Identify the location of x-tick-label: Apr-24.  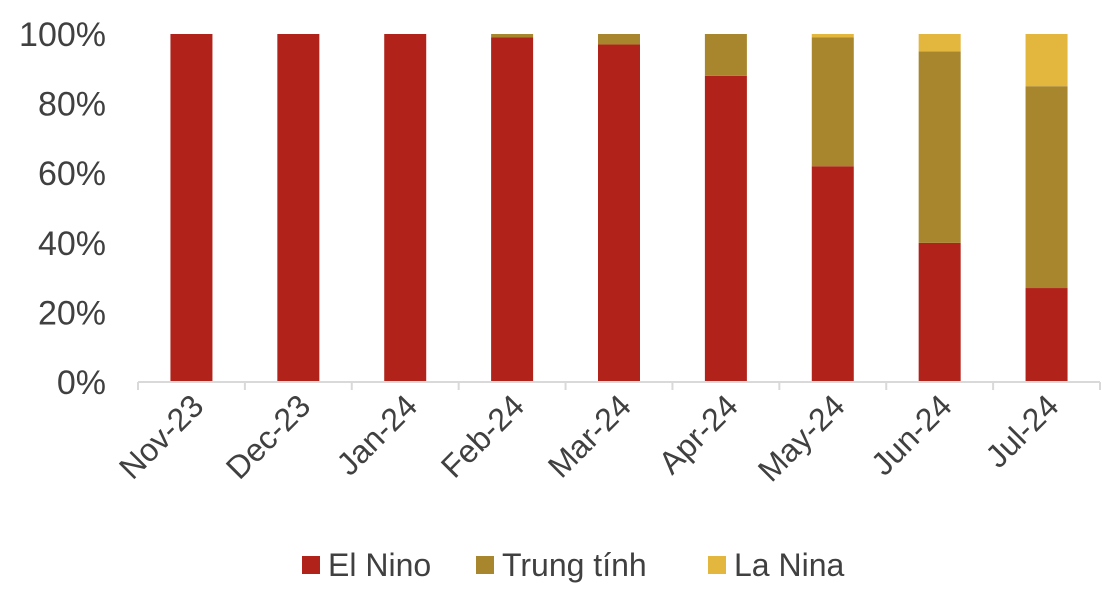
(697, 433).